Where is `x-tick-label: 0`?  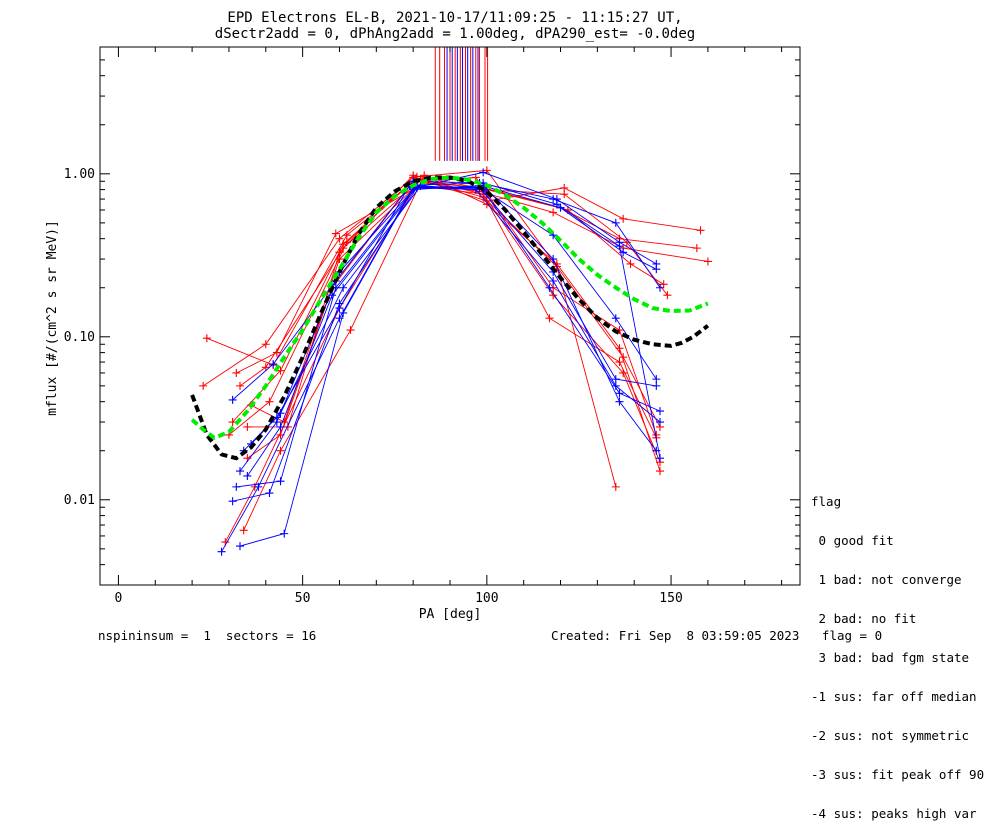
x-tick-label: 0 is located at coordinates (119, 598).